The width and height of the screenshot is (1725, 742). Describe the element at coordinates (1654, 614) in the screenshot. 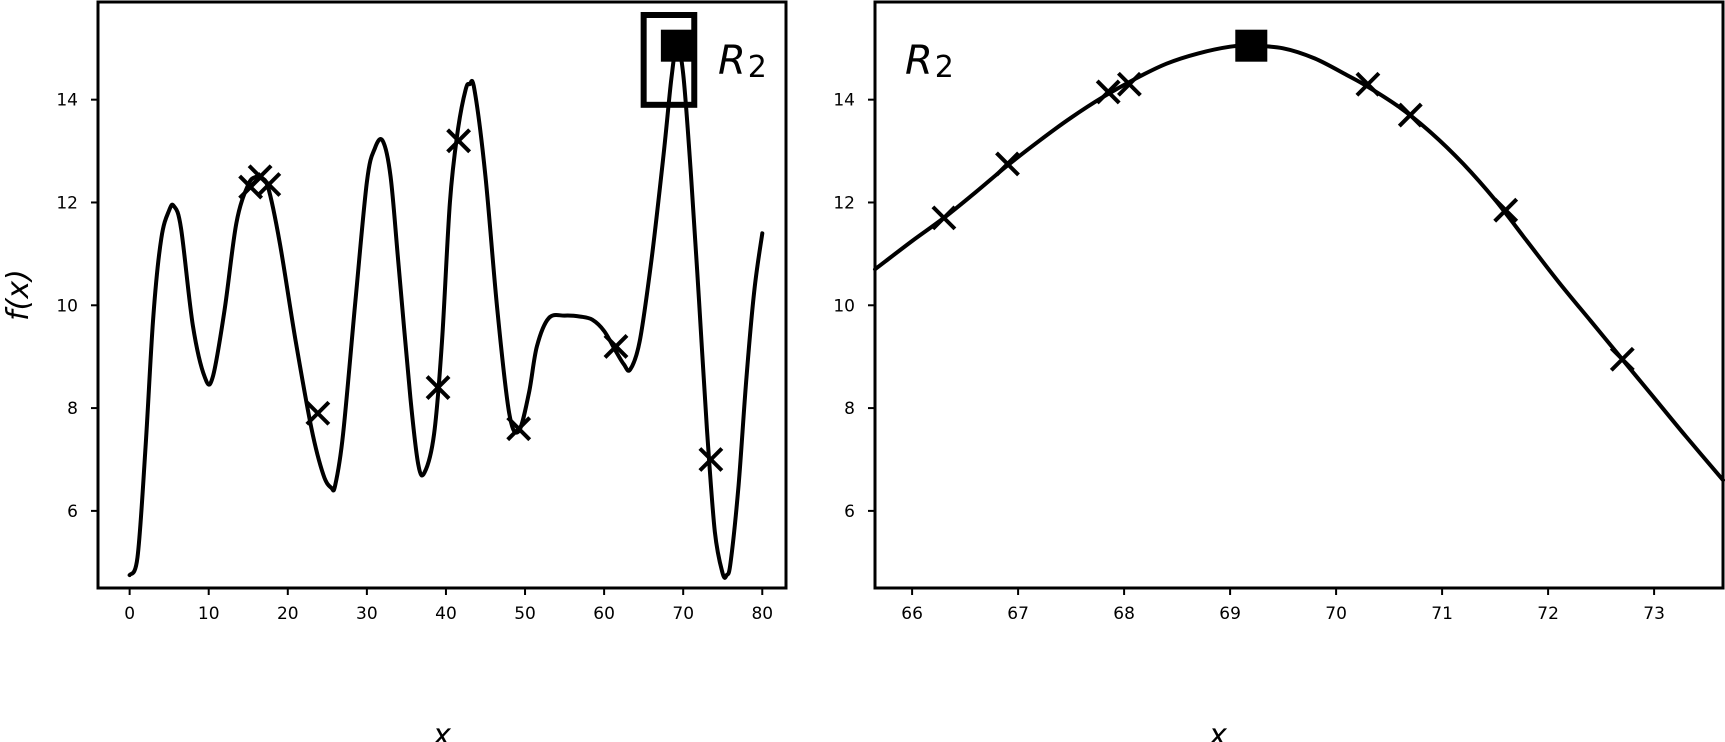

I see `x-tick-label: 73` at that location.